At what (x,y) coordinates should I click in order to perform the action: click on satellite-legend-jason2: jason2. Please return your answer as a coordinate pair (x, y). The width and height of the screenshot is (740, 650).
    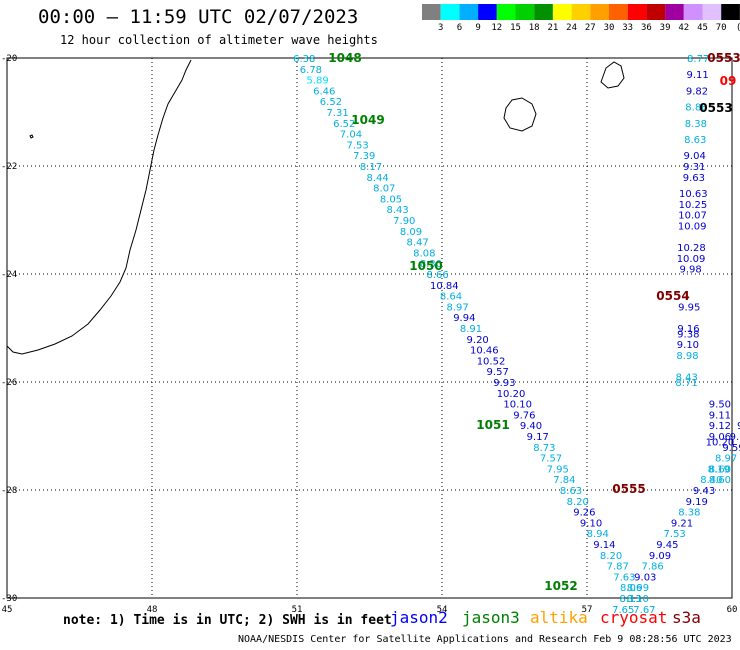
    Looking at the image, I should click on (419, 617).